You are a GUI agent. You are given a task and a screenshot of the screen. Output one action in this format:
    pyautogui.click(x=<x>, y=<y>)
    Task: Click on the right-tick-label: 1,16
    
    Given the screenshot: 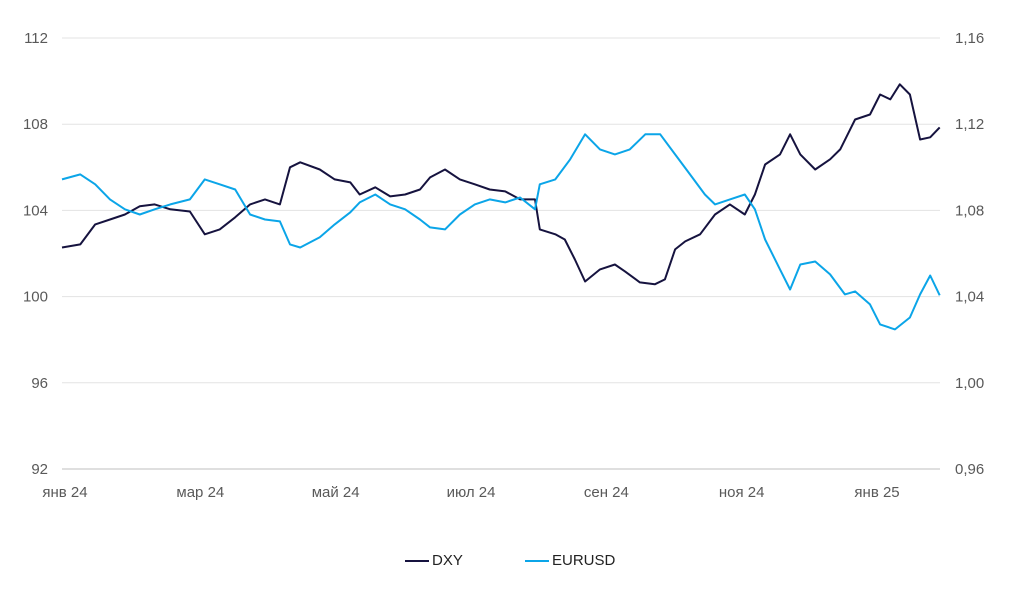 What is the action you would take?
    pyautogui.click(x=969, y=38)
    